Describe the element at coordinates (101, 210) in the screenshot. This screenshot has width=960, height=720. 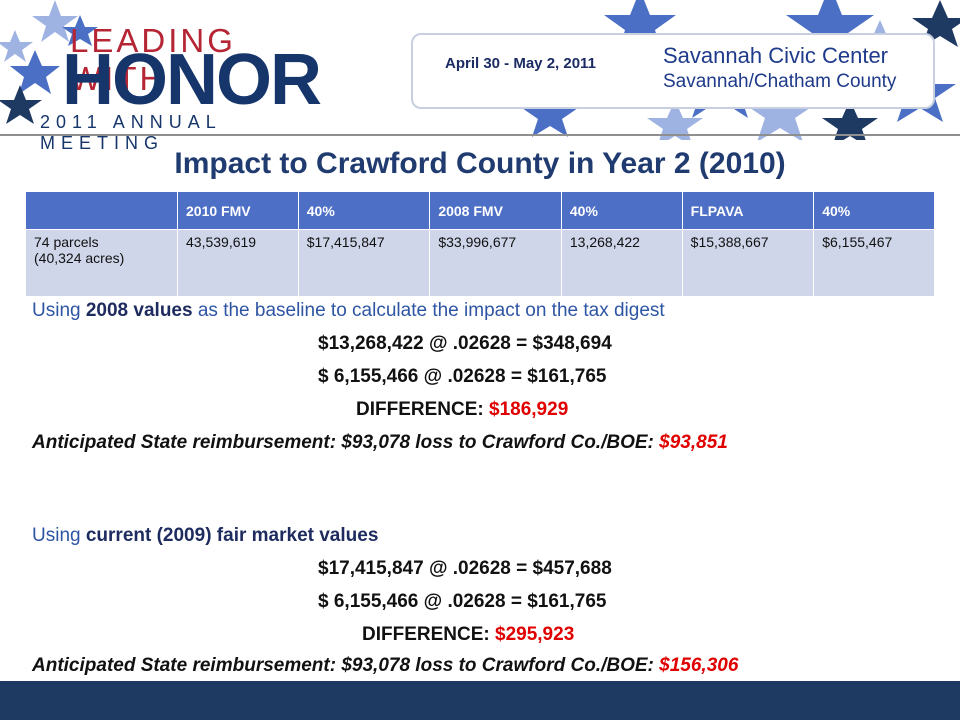
I see `table-header-cell` at that location.